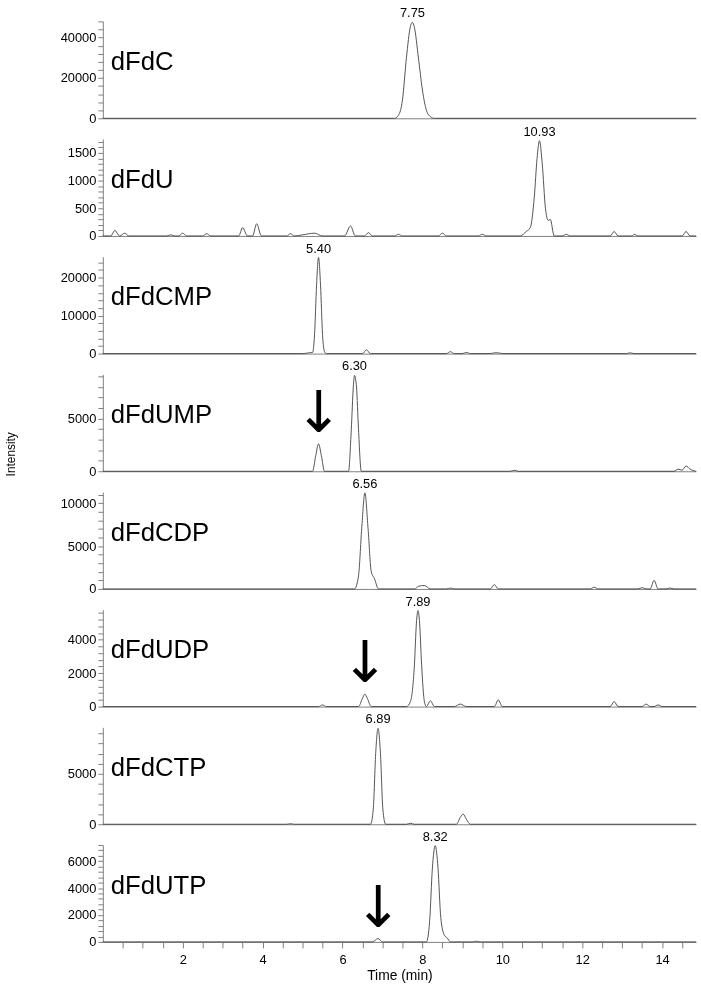 Image resolution: width=701 pixels, height=1008 pixels. What do you see at coordinates (160, 649) in the screenshot?
I see `text: dFdUDP` at bounding box center [160, 649].